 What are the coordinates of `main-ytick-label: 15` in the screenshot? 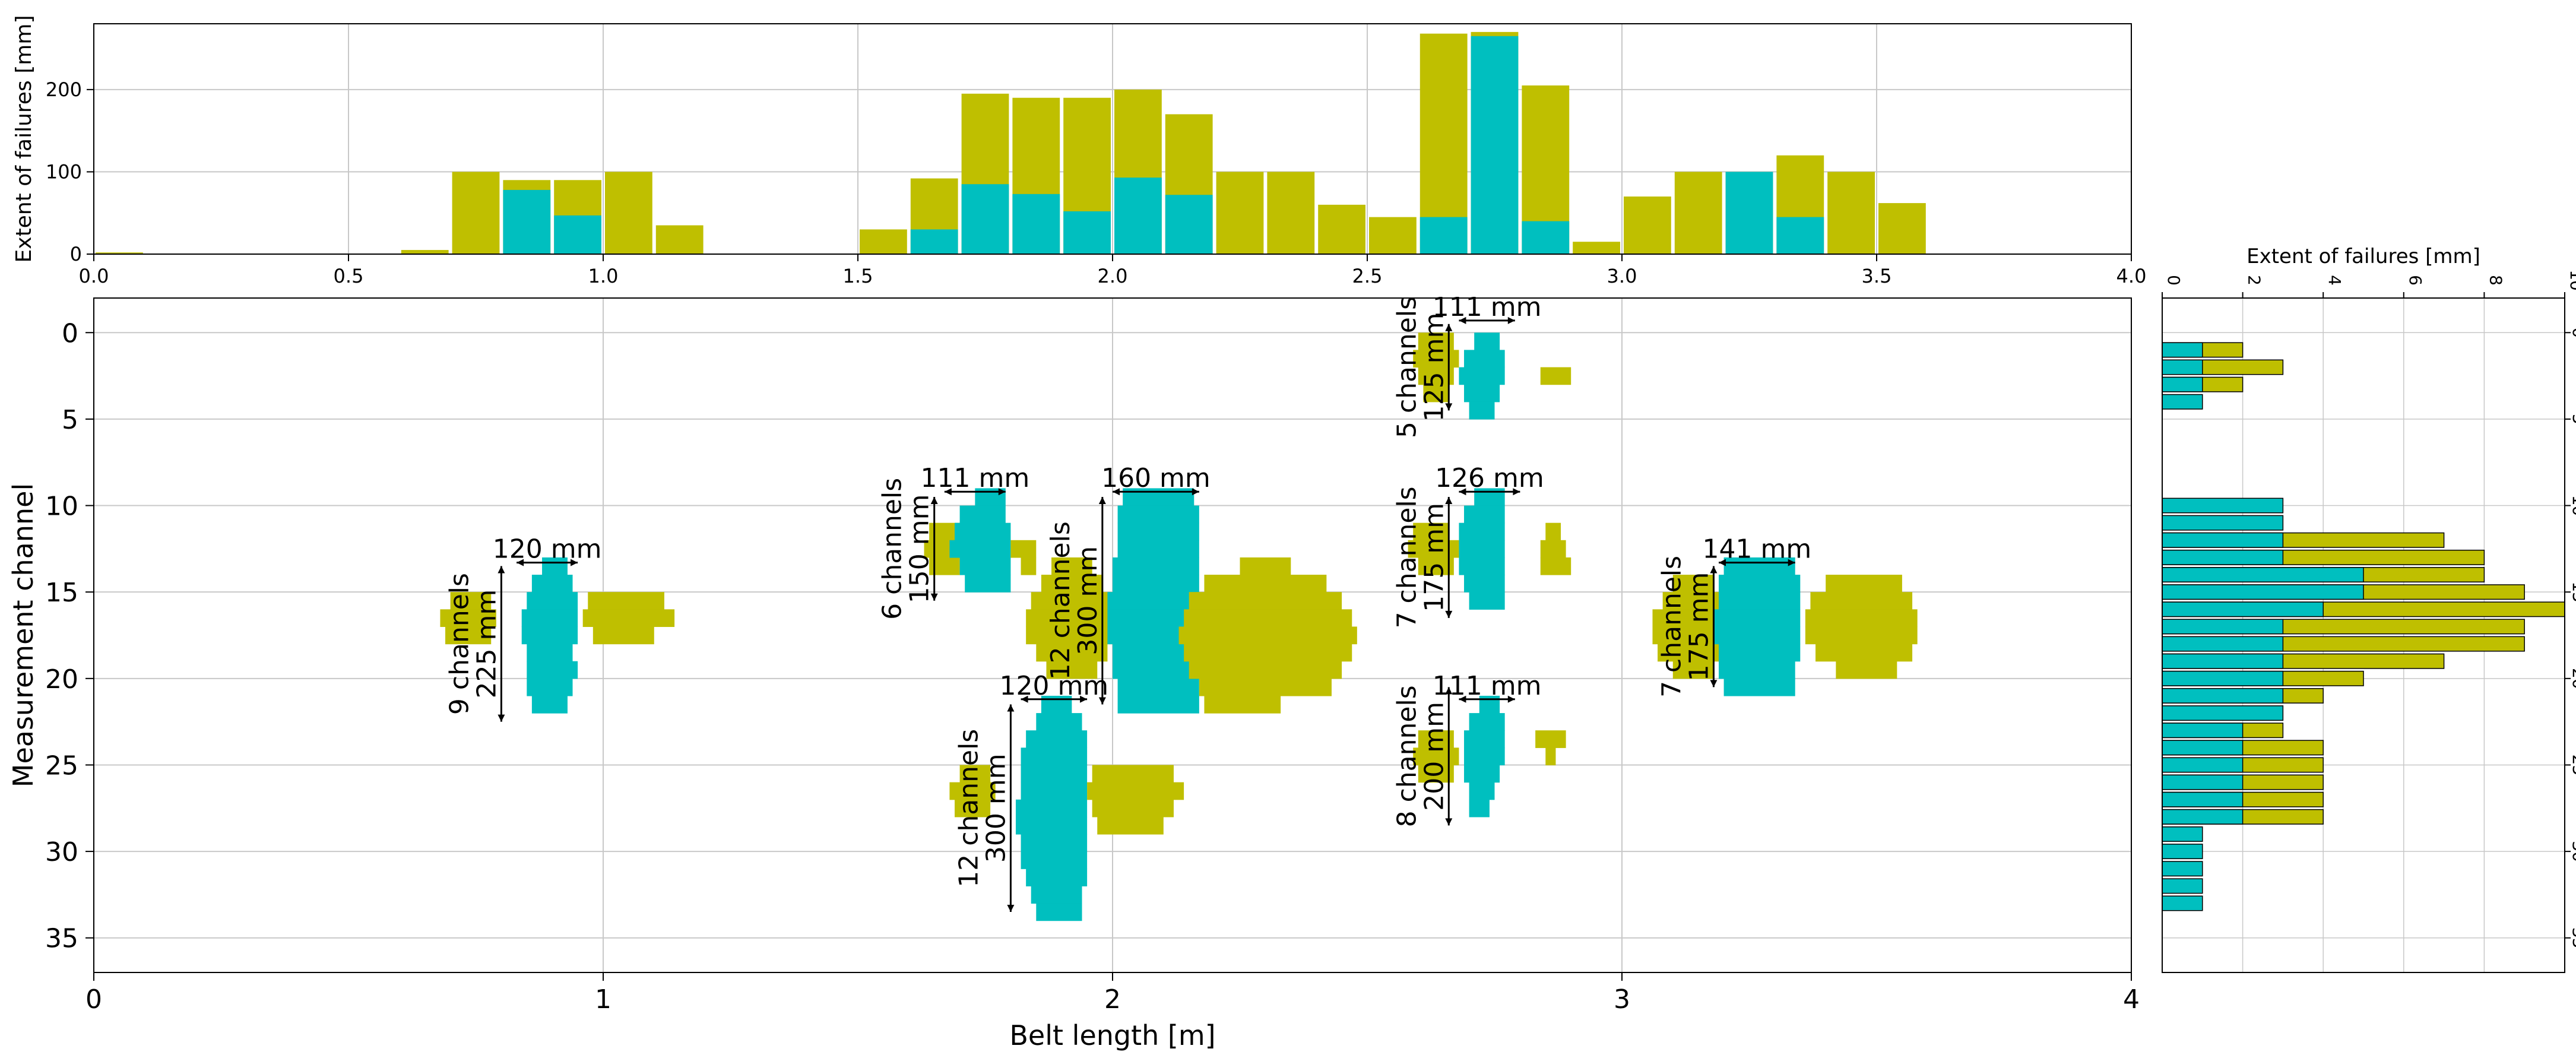 It's located at (62, 593).